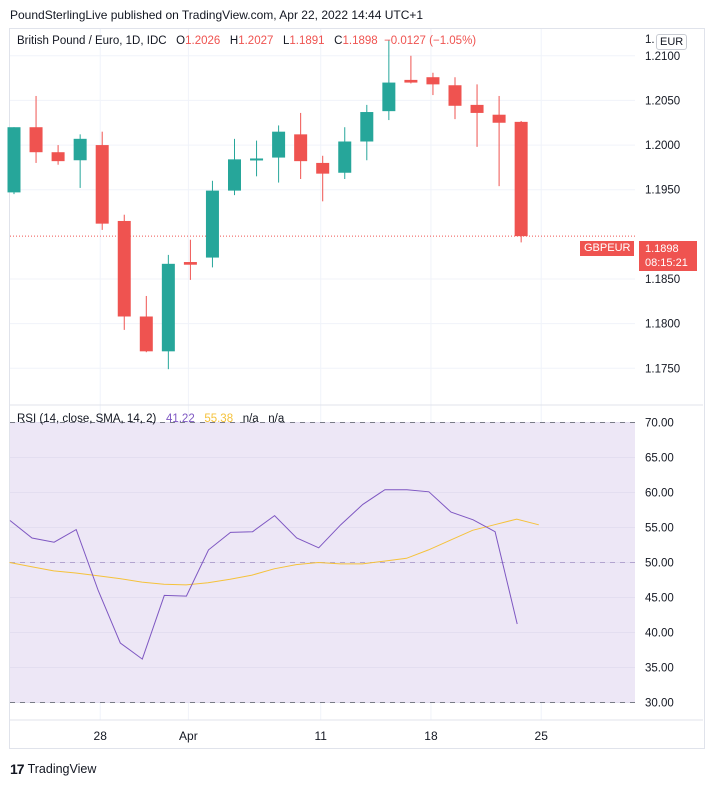 The image size is (713, 785). What do you see at coordinates (666, 263) in the screenshot?
I see `countdown-value: 08:15:21` at bounding box center [666, 263].